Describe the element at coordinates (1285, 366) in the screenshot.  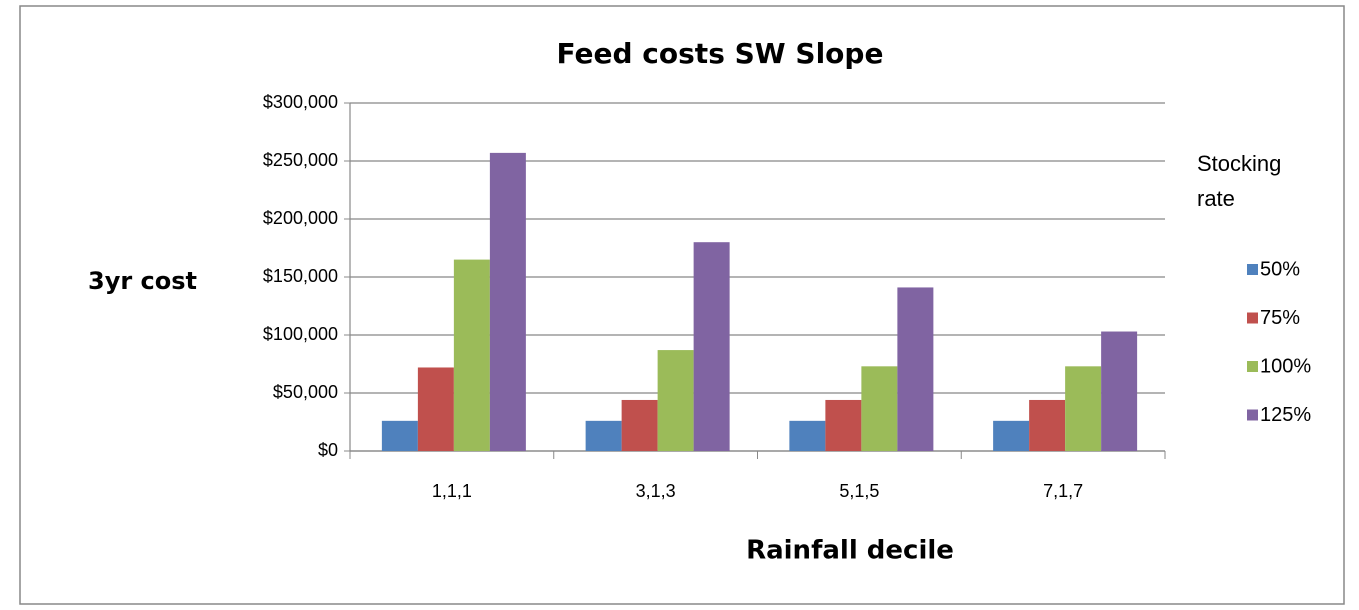
I see `legend-label: 100%` at that location.